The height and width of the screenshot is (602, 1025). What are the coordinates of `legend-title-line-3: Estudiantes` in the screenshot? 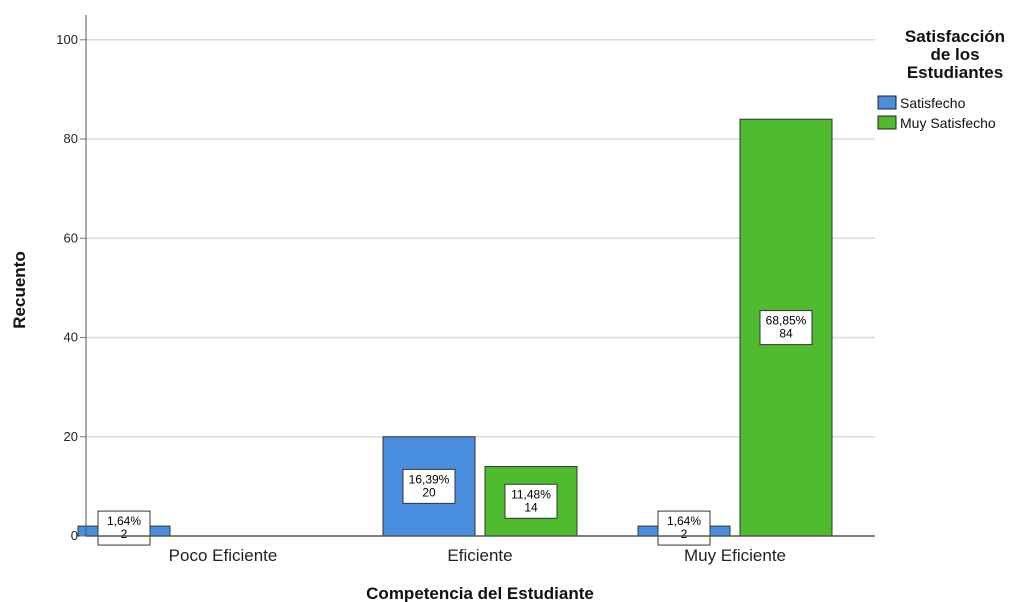 It's located at (955, 72).